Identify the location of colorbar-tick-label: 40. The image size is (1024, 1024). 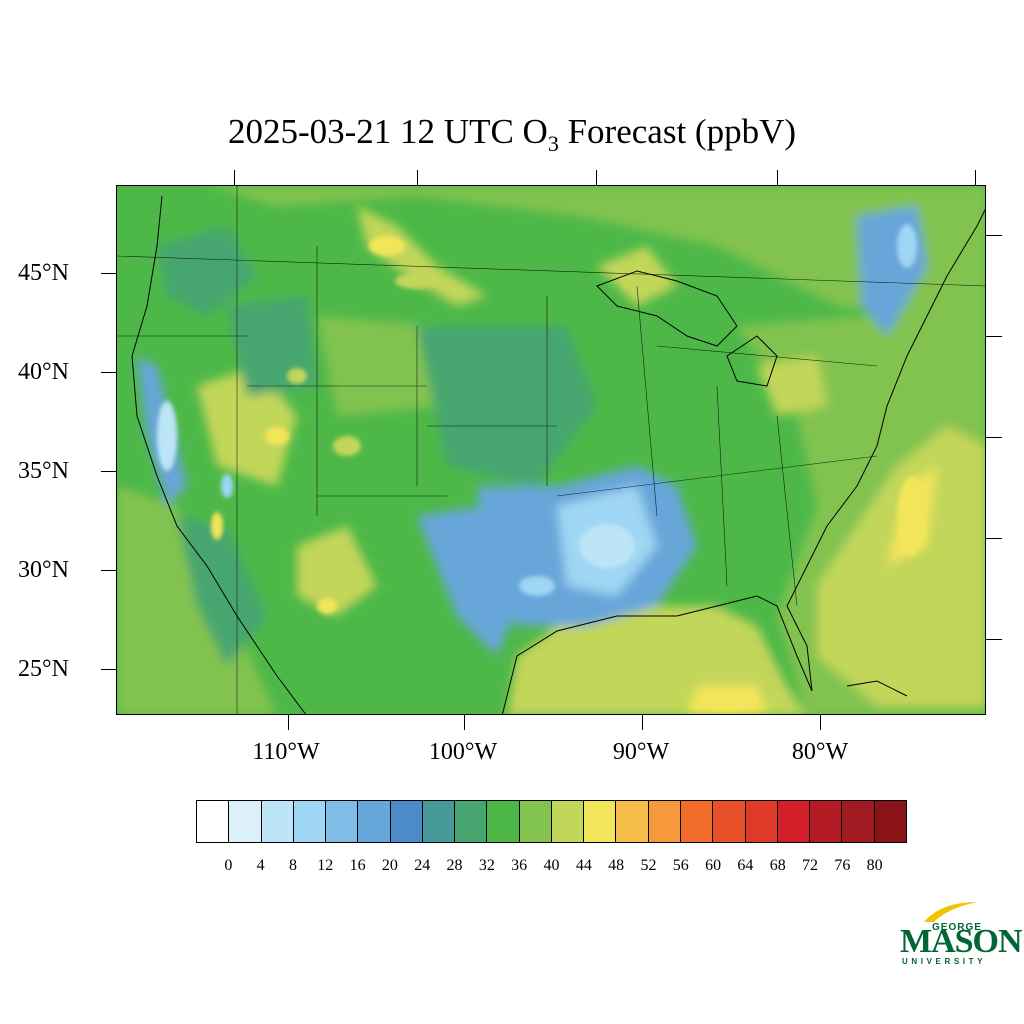
(551, 865).